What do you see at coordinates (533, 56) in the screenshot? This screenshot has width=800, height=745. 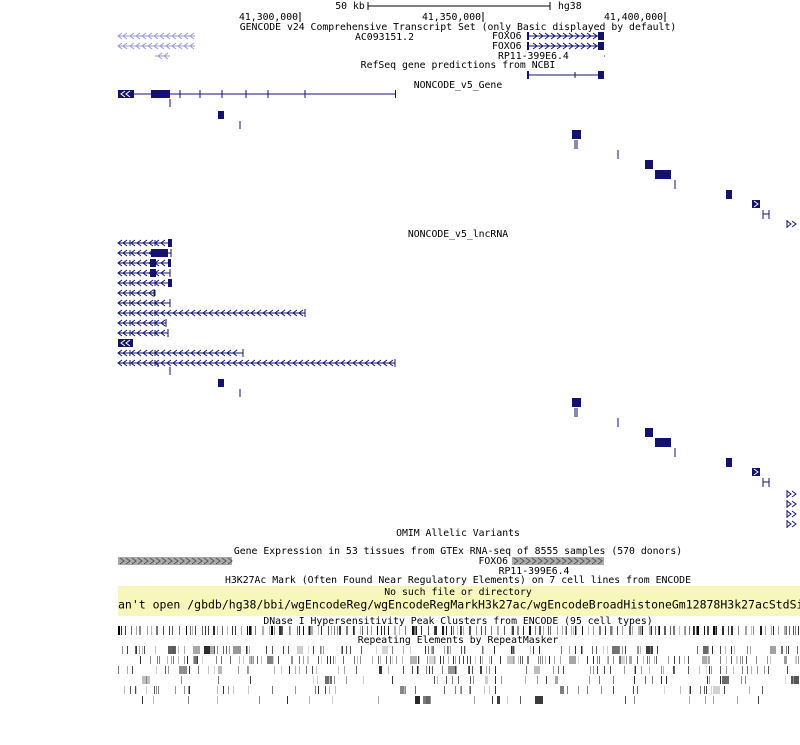 I see `gene-label: RP11-399E6.4` at bounding box center [533, 56].